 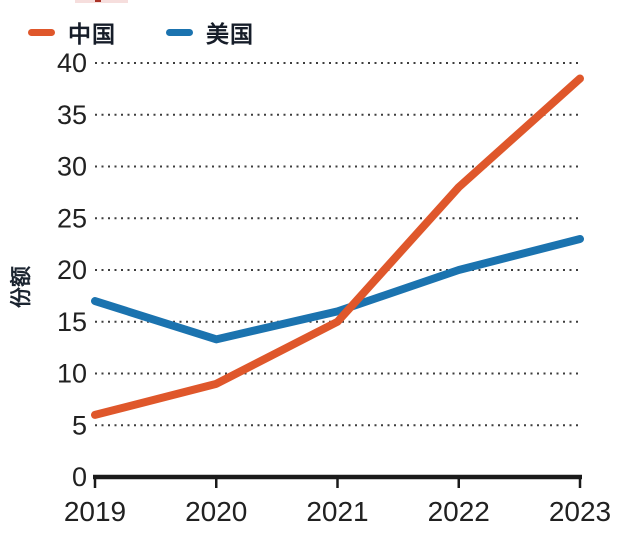 What do you see at coordinates (21, 287) in the screenshot?
I see `y-axis-title: 份额` at bounding box center [21, 287].